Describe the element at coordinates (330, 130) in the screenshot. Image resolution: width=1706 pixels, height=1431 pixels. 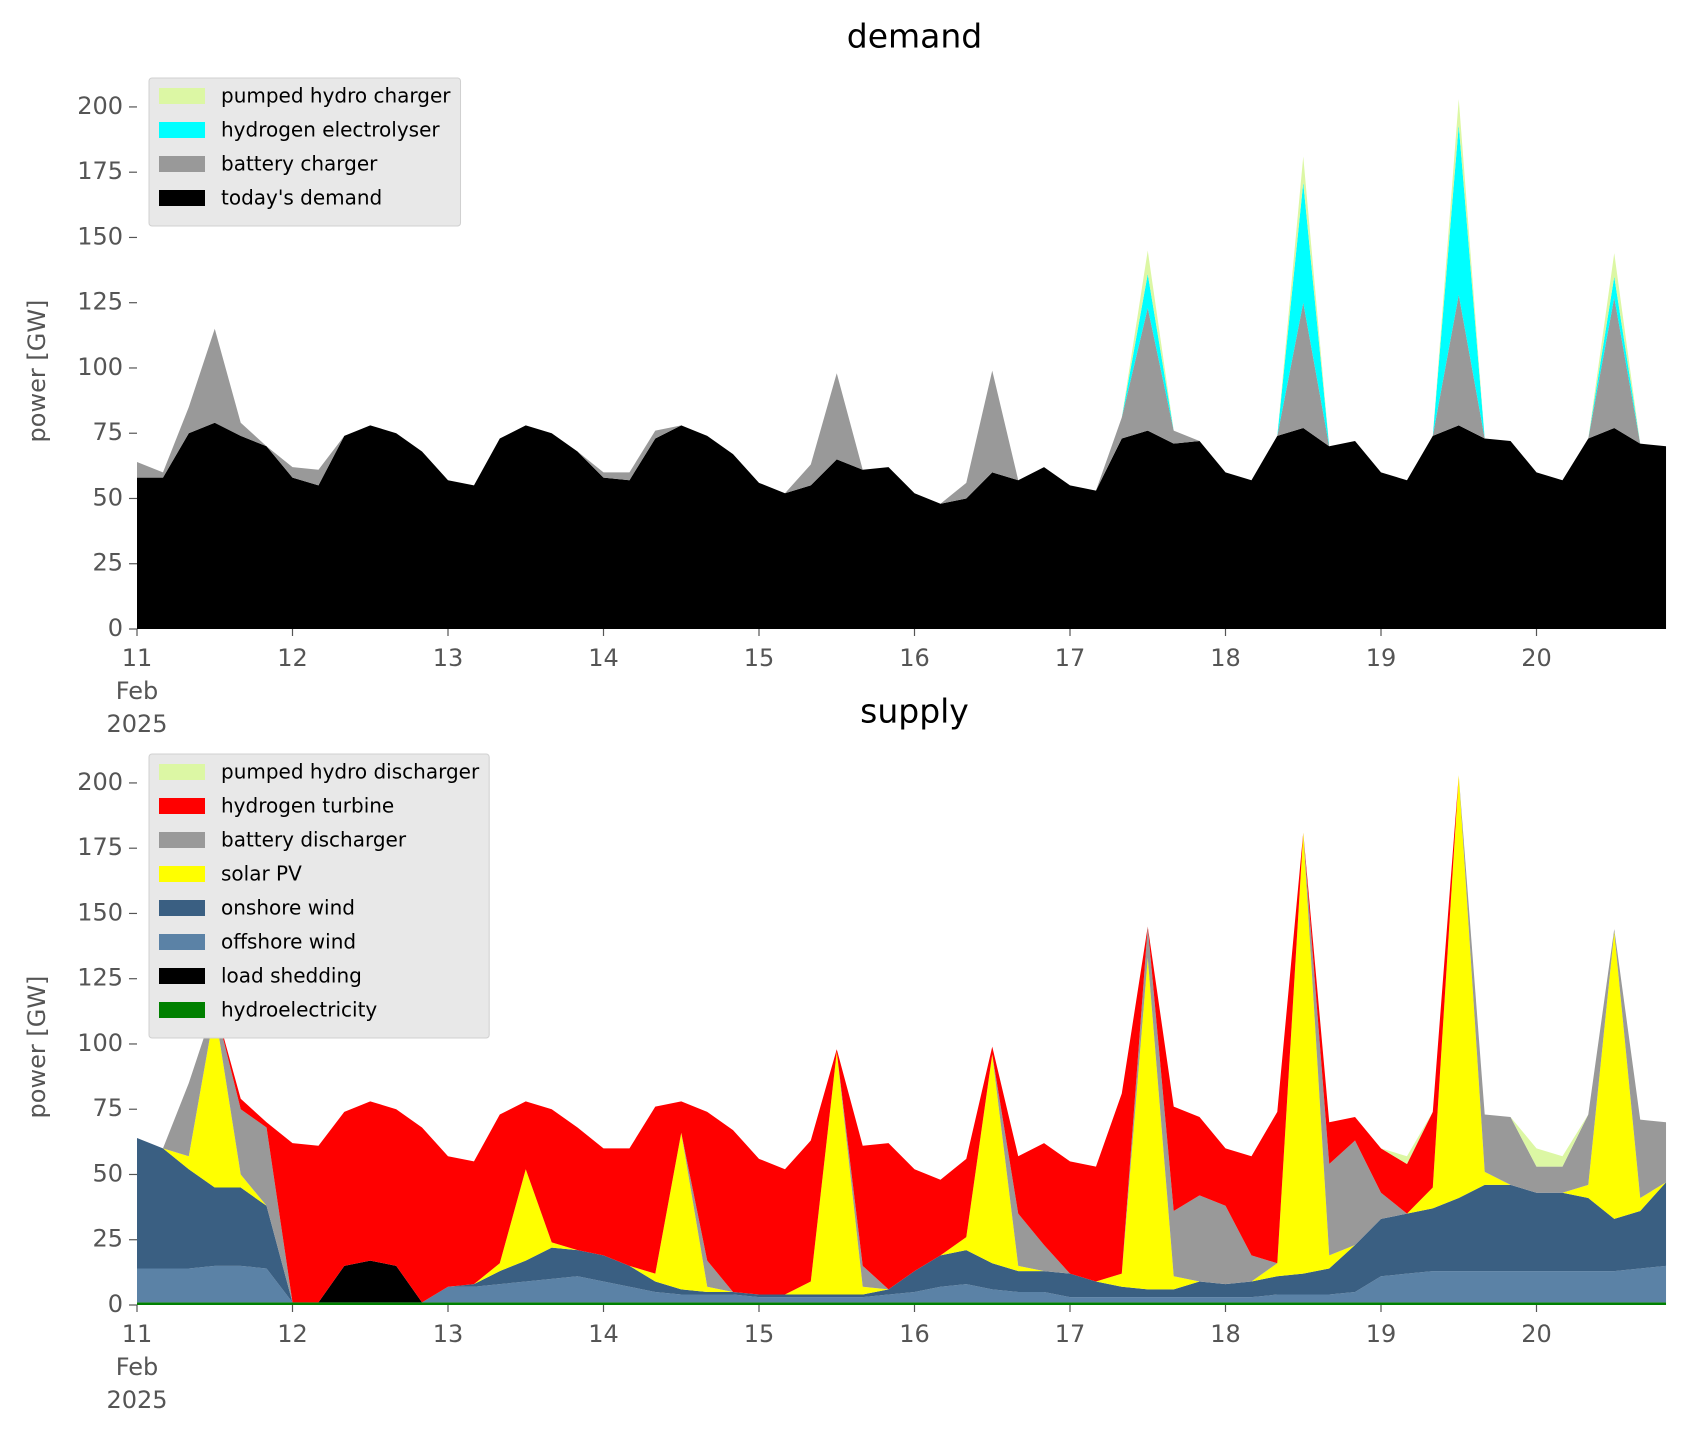
I see `legend-label: hydrogen electrolyser` at that location.